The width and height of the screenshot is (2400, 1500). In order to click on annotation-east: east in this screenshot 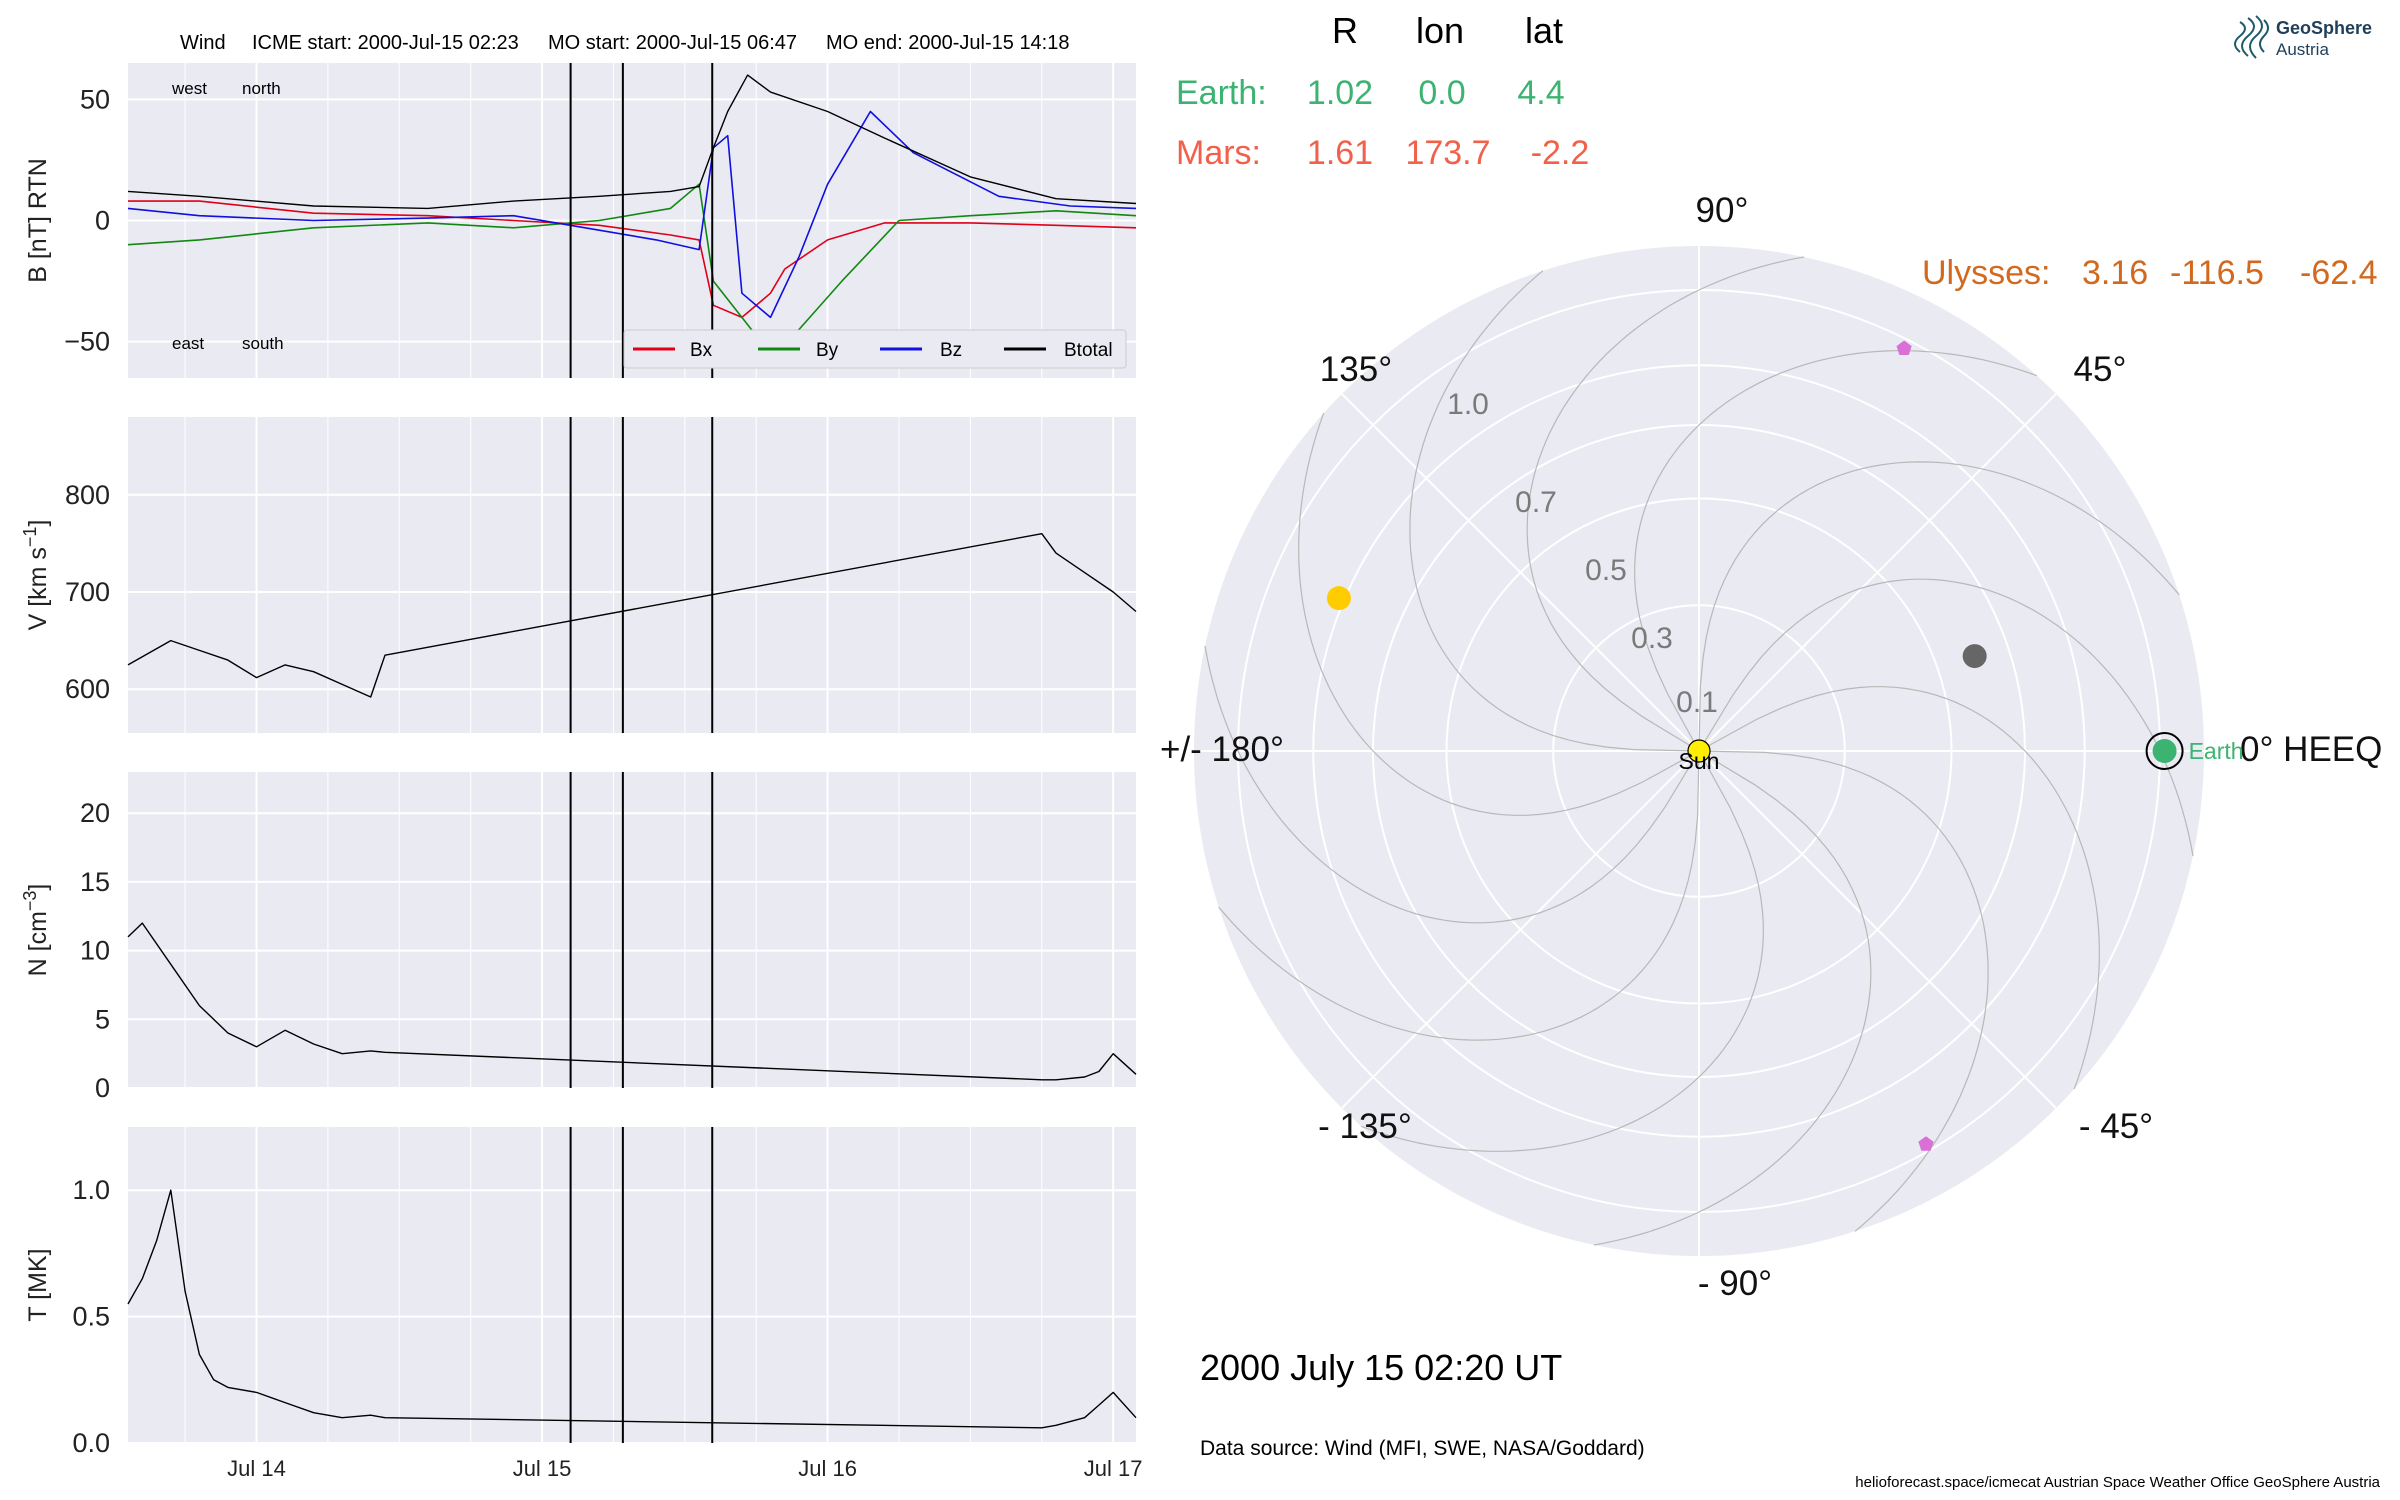, I will do `click(188, 343)`.